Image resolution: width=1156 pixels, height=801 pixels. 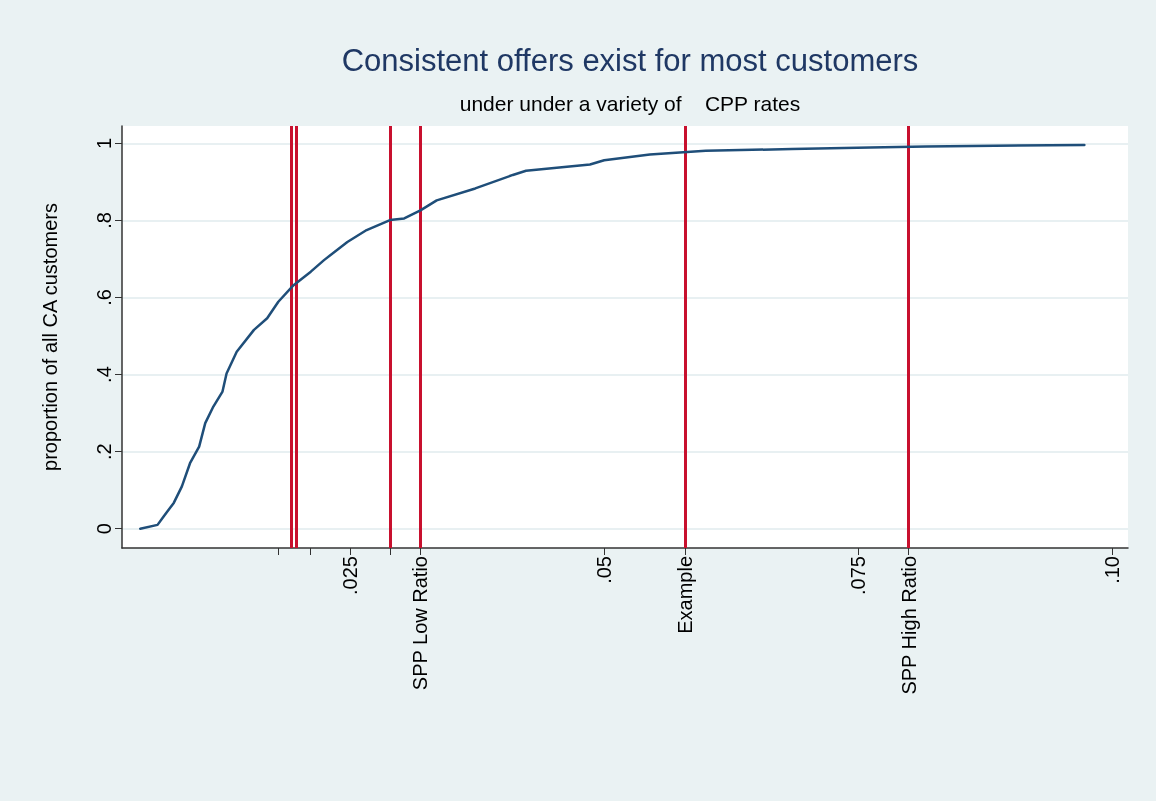 What do you see at coordinates (630, 60) in the screenshot?
I see `chart-title: Consistent offers exist for most customers` at bounding box center [630, 60].